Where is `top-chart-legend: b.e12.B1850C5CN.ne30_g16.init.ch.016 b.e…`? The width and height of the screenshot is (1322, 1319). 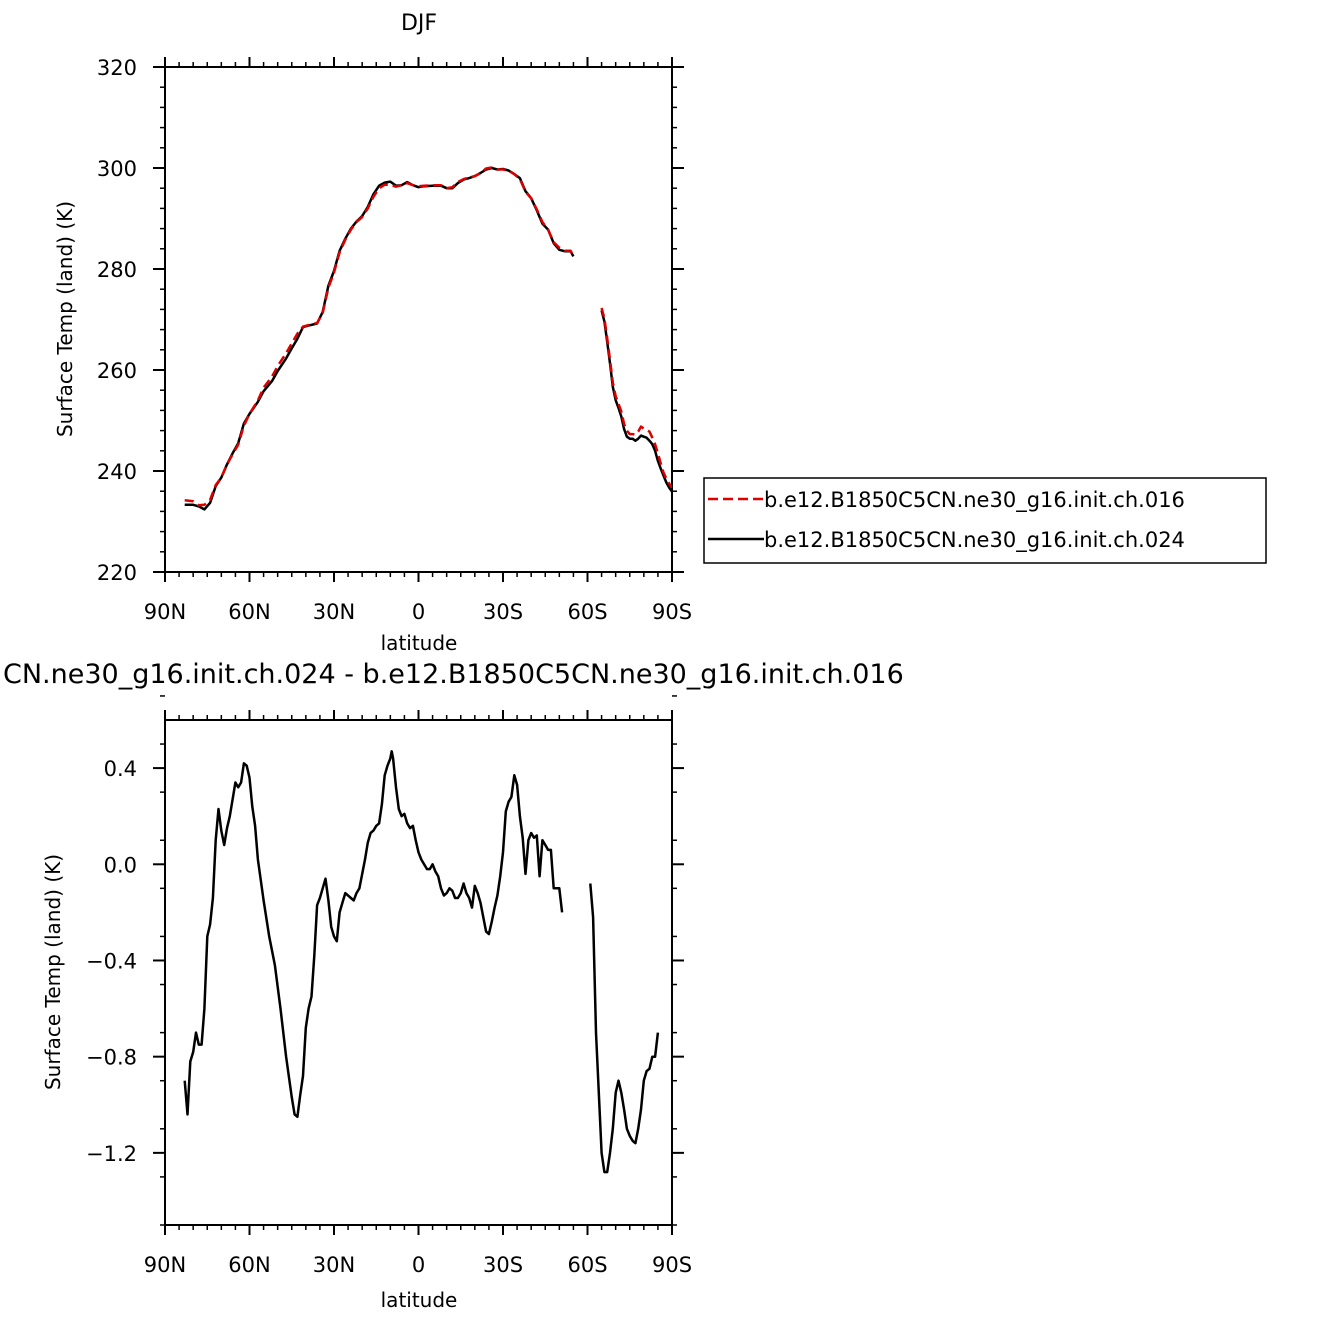 top-chart-legend: b.e12.B1850C5CN.ne30_g16.init.ch.016 b.e… is located at coordinates (985, 520).